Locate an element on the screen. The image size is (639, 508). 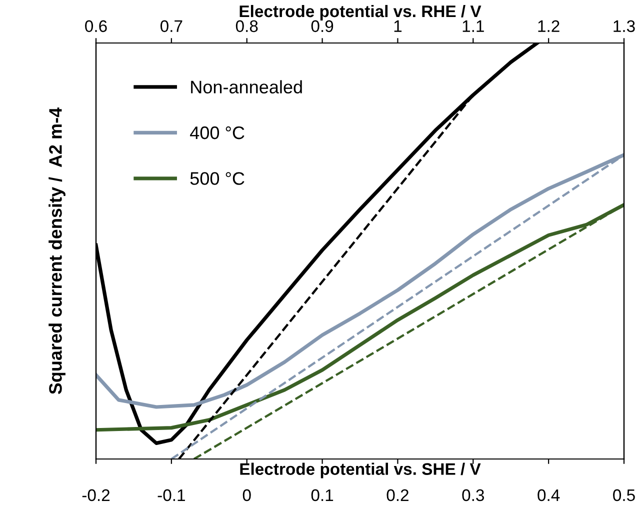
x-tick-label: 0.3 is located at coordinates (473, 495).